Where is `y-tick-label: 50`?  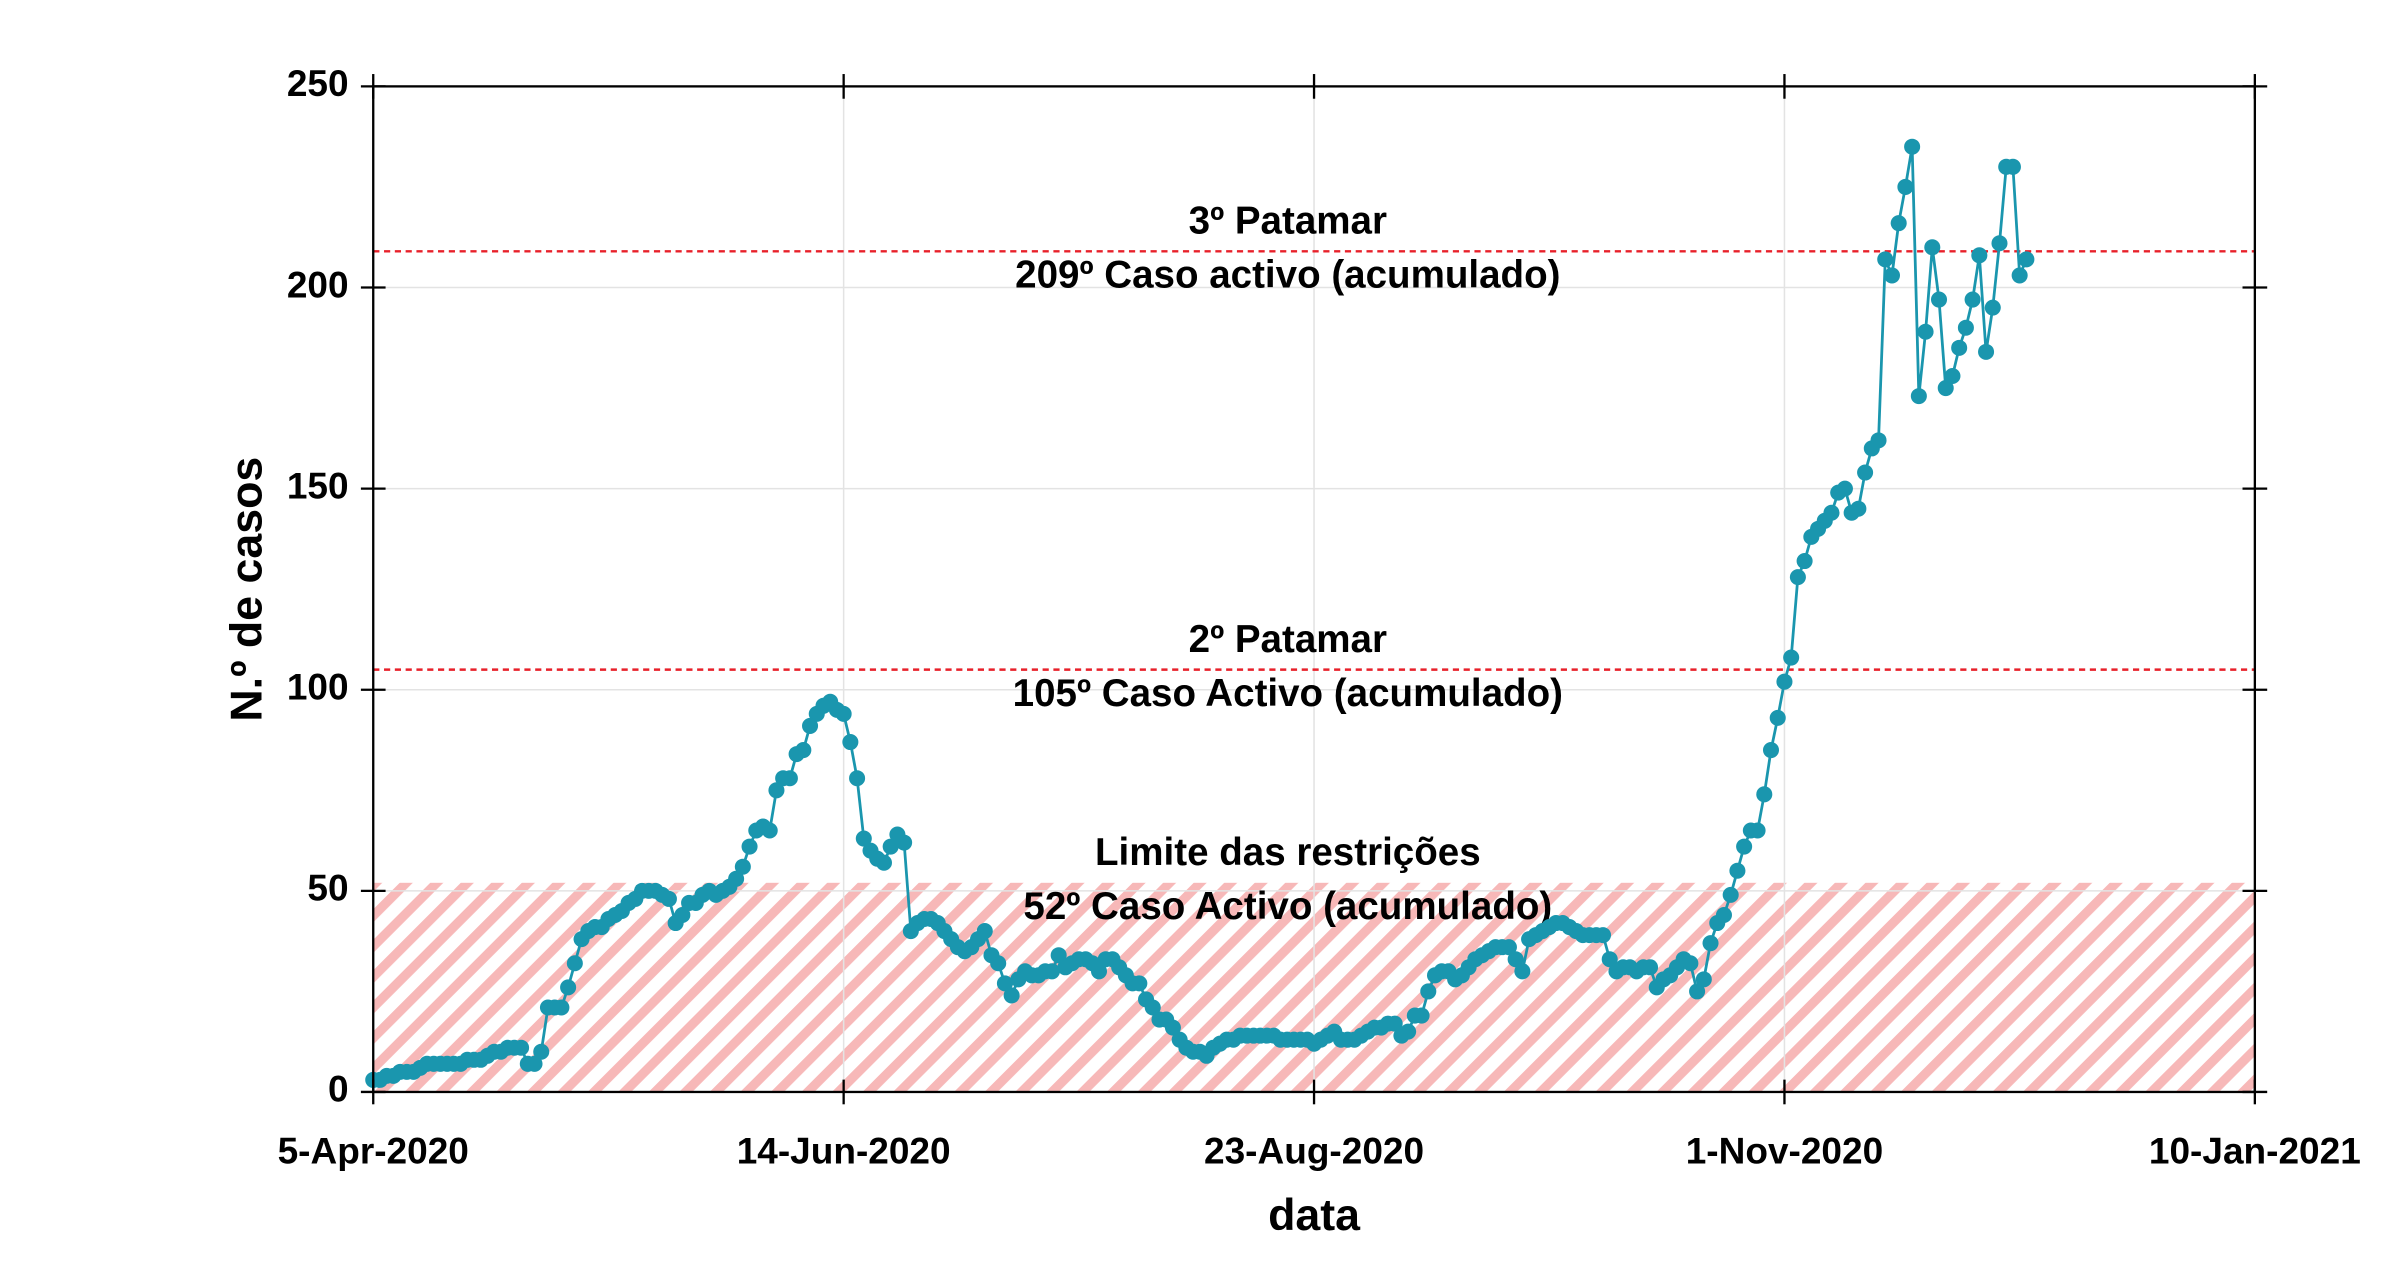 y-tick-label: 50 is located at coordinates (327, 888).